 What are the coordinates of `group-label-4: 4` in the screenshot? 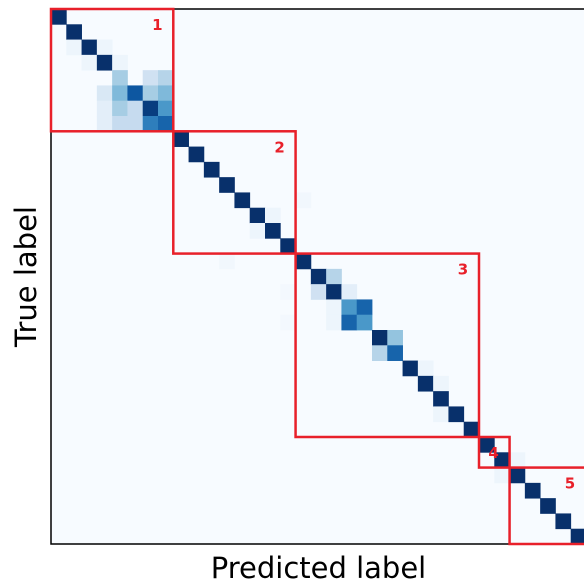 It's located at (493, 453).